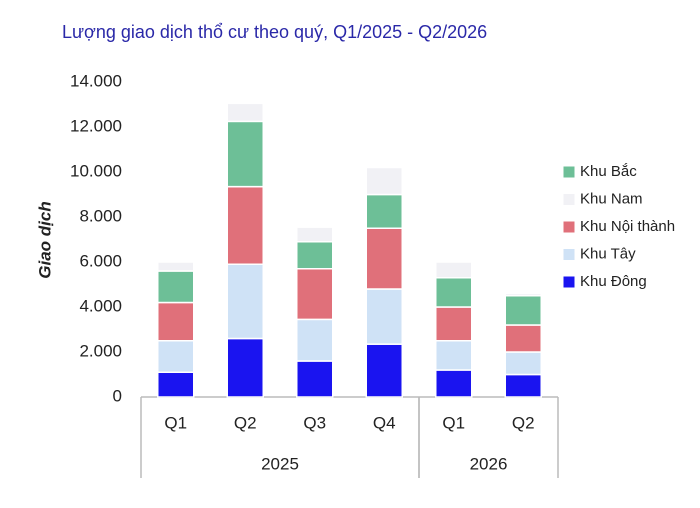 This screenshot has height=508, width=700. What do you see at coordinates (100, 260) in the screenshot?
I see `y-tick-label: 6.000` at bounding box center [100, 260].